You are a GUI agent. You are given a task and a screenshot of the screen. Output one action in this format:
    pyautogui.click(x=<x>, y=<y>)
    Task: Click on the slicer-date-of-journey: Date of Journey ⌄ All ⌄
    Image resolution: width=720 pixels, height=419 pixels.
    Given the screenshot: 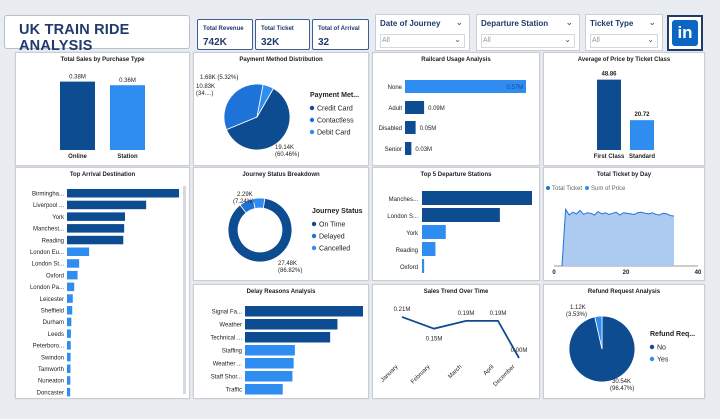 What is the action you would take?
    pyautogui.click(x=422, y=32)
    